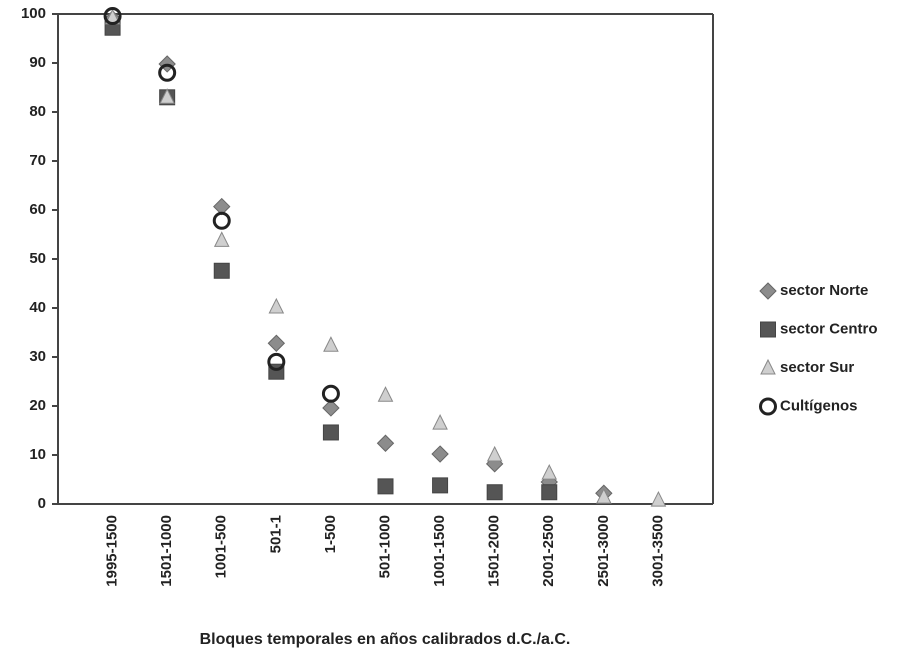 Image resolution: width=912 pixels, height=665 pixels. What do you see at coordinates (819, 405) in the screenshot?
I see `legend-label: Cultígenos` at bounding box center [819, 405].